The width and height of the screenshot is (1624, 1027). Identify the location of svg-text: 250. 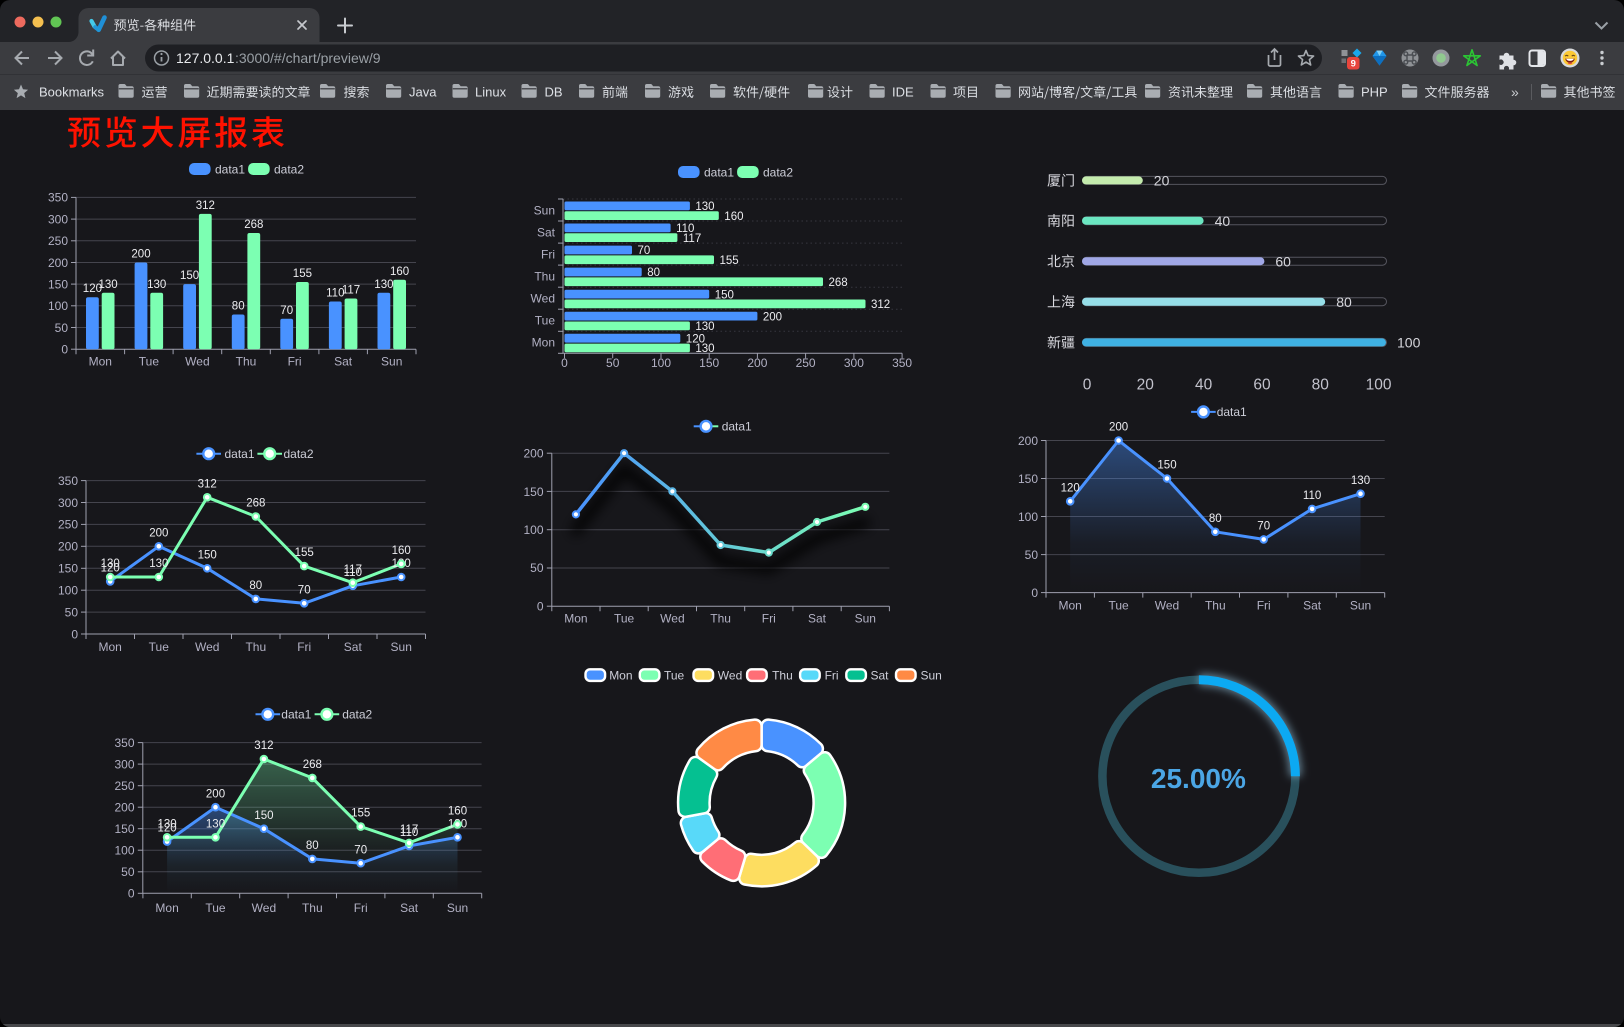
(68, 525).